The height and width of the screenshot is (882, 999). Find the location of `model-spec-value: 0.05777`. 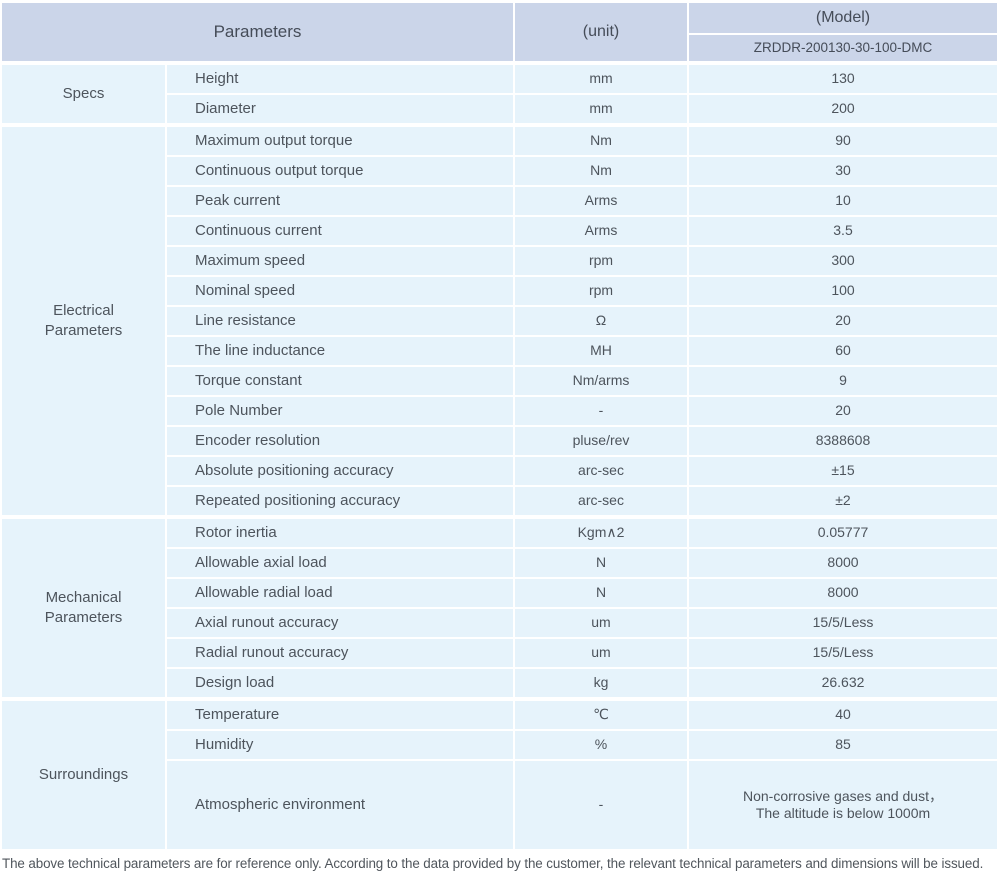

model-spec-value: 0.05777 is located at coordinates (843, 533).